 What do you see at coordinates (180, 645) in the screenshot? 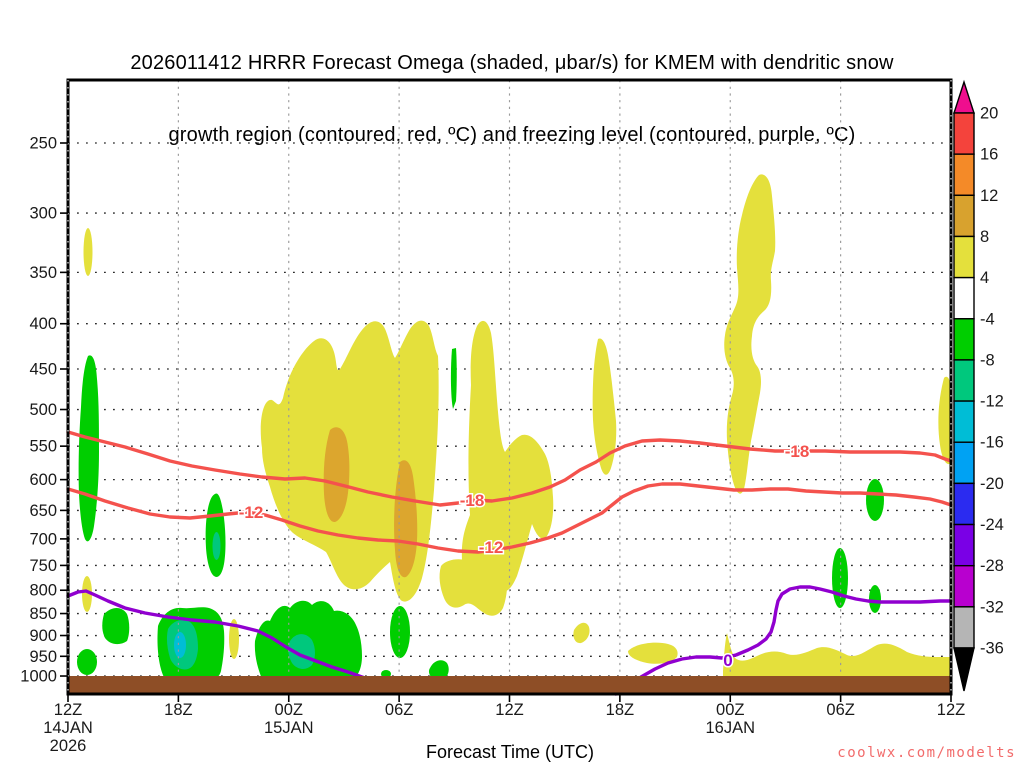
I see `omega-cyan-bl-core2` at bounding box center [180, 645].